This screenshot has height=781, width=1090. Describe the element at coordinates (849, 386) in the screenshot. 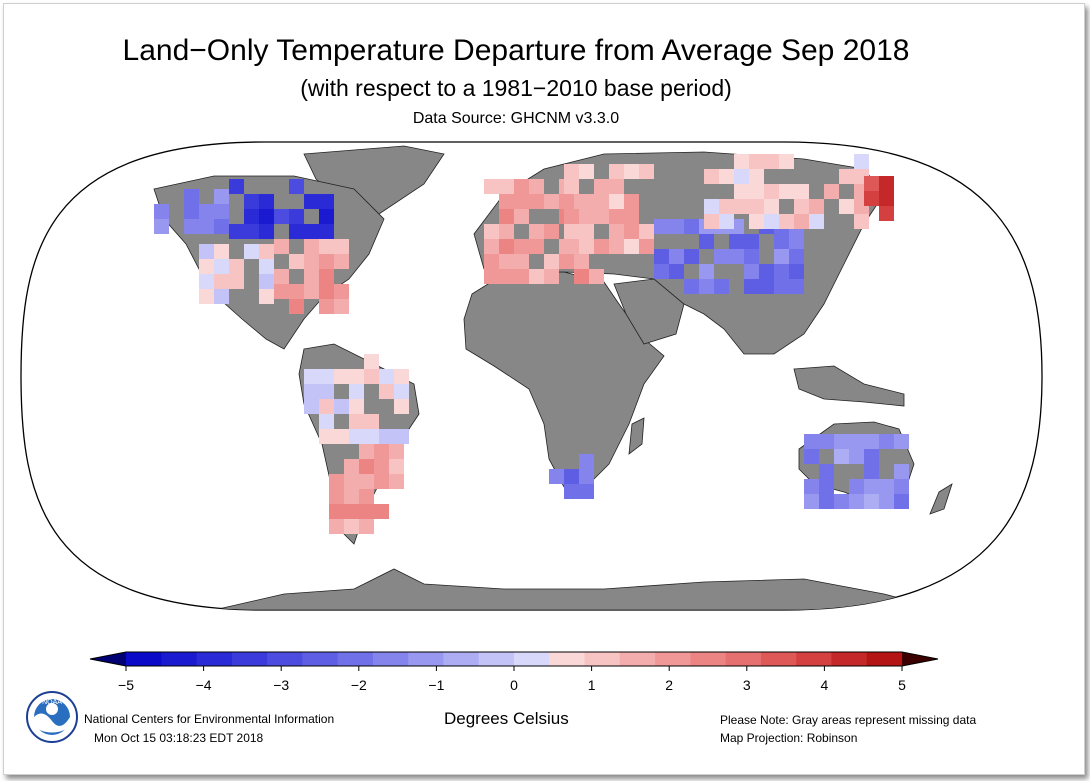

I see `southeast-asia-islands` at that location.